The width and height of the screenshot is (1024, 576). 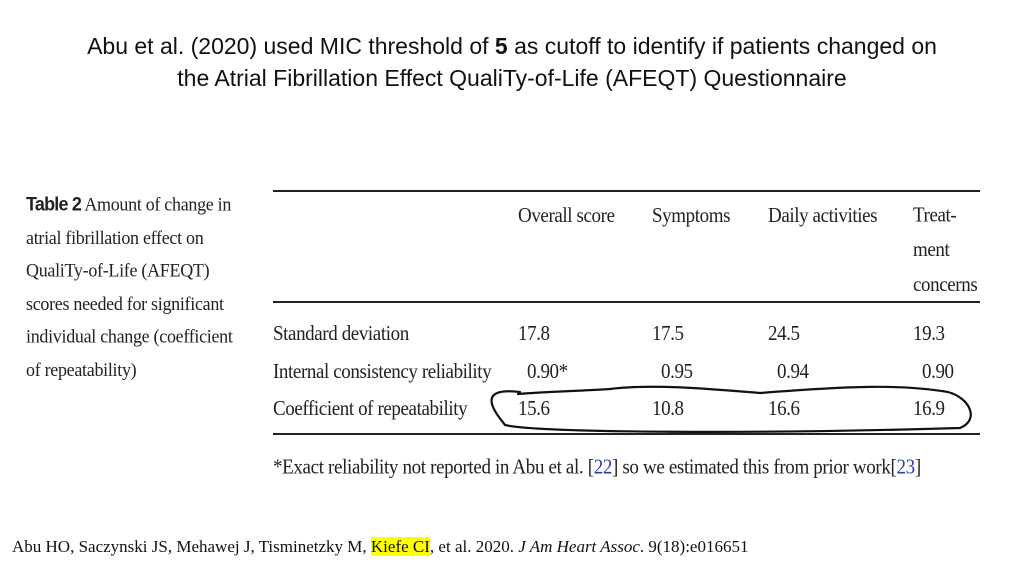 I want to click on highlighted-author: Kiefe CI, so click(x=400, y=546).